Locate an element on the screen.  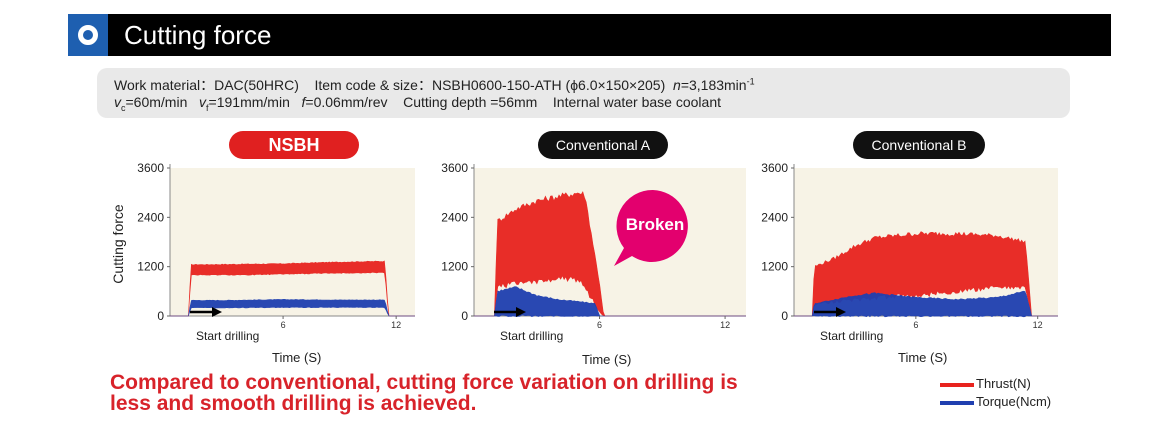
chart-conventional-a-svg: 0 1200 2400 3600 6 12 Start drilling is located at coordinates (593, 252).